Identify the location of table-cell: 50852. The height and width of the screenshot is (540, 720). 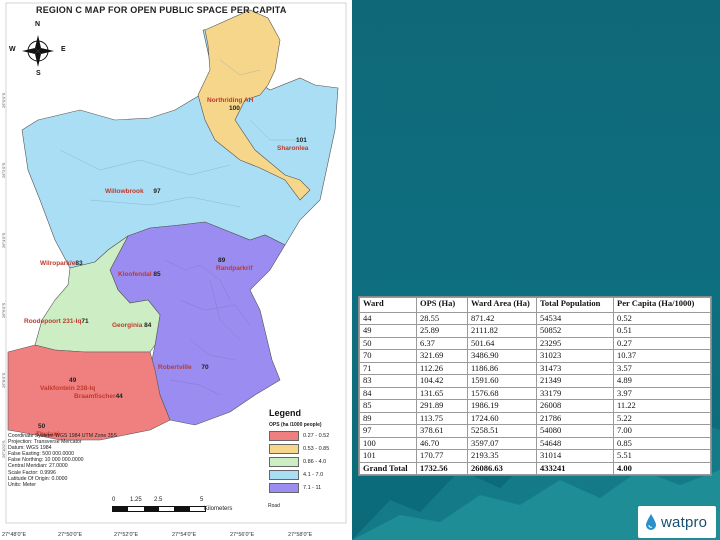
(575, 331).